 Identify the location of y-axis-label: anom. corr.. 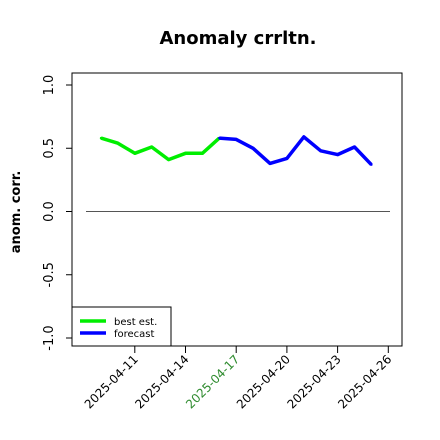
(16, 212).